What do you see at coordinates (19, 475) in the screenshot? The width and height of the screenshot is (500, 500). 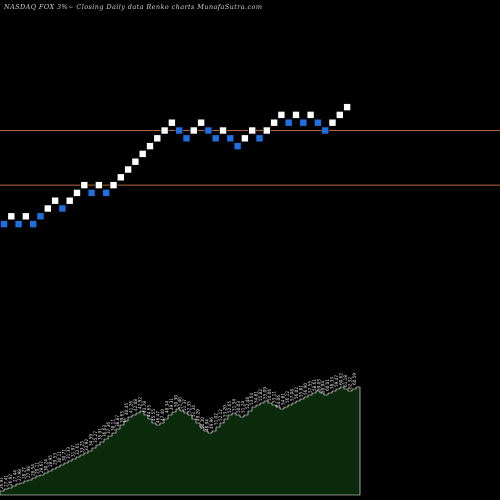 I see `volume-label: 27.98` at bounding box center [19, 475].